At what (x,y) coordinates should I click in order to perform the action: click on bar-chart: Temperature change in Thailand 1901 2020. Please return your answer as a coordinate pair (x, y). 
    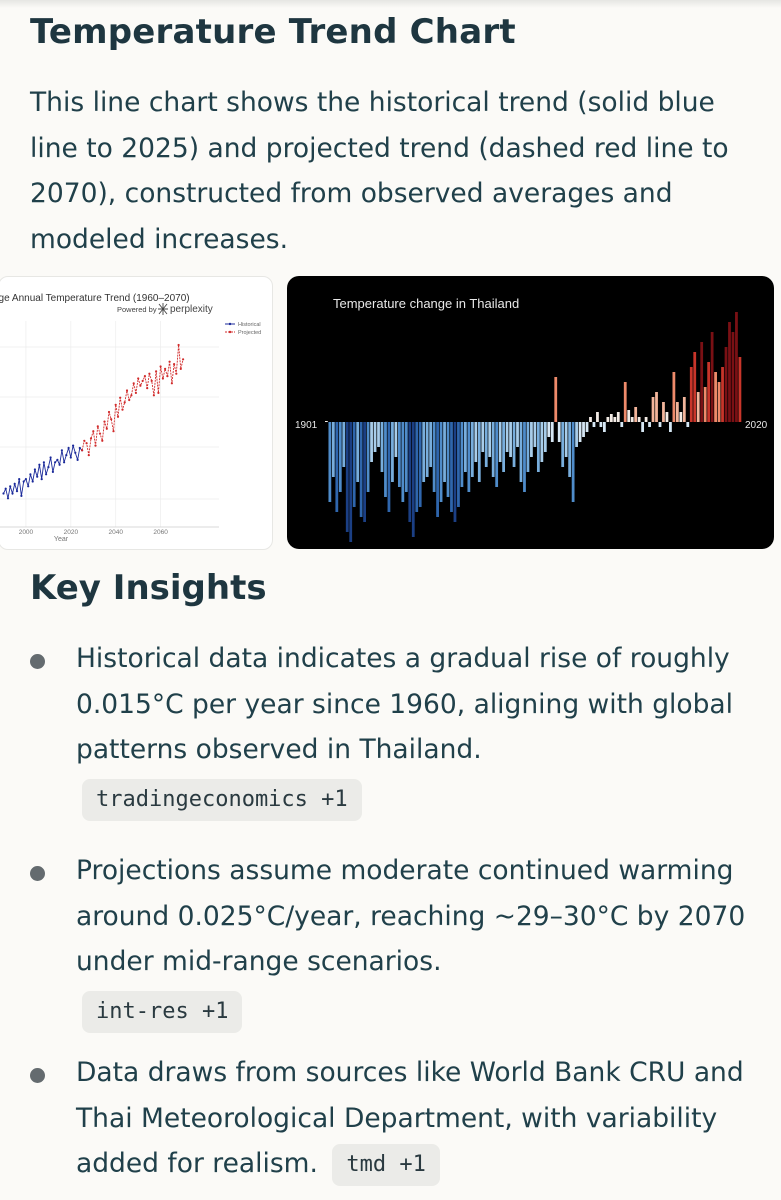
    Looking at the image, I should click on (531, 419).